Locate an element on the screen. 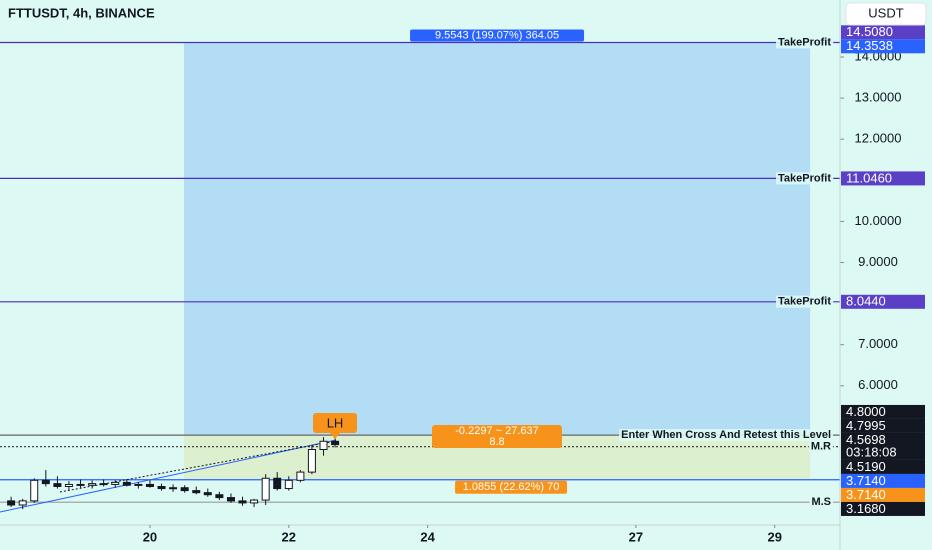  range-bottom: 8.8 is located at coordinates (496, 442).